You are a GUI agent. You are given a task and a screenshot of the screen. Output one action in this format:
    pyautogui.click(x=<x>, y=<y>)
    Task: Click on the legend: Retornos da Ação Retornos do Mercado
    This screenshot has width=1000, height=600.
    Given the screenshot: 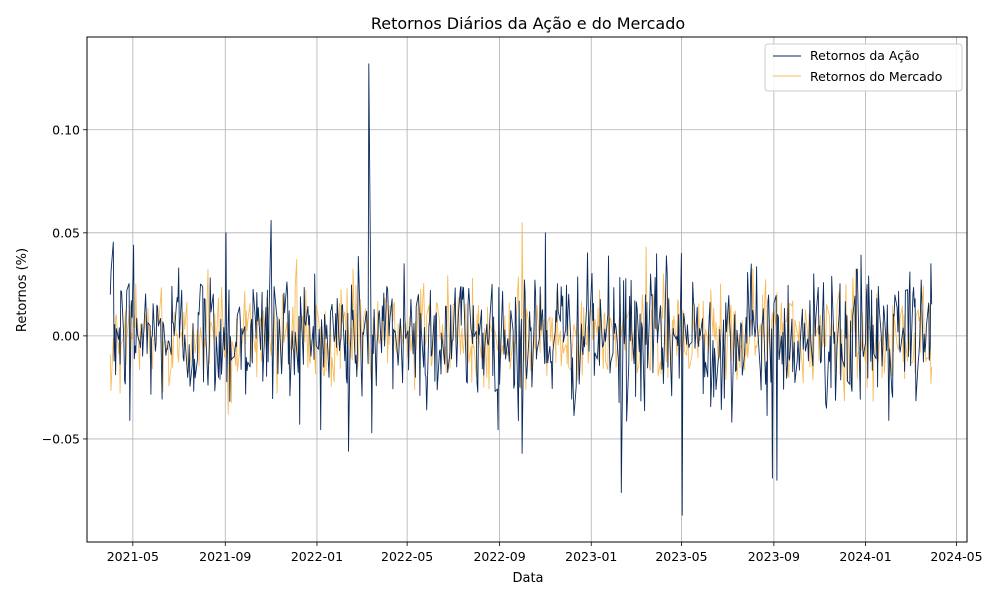 What is the action you would take?
    pyautogui.click(x=863, y=67)
    